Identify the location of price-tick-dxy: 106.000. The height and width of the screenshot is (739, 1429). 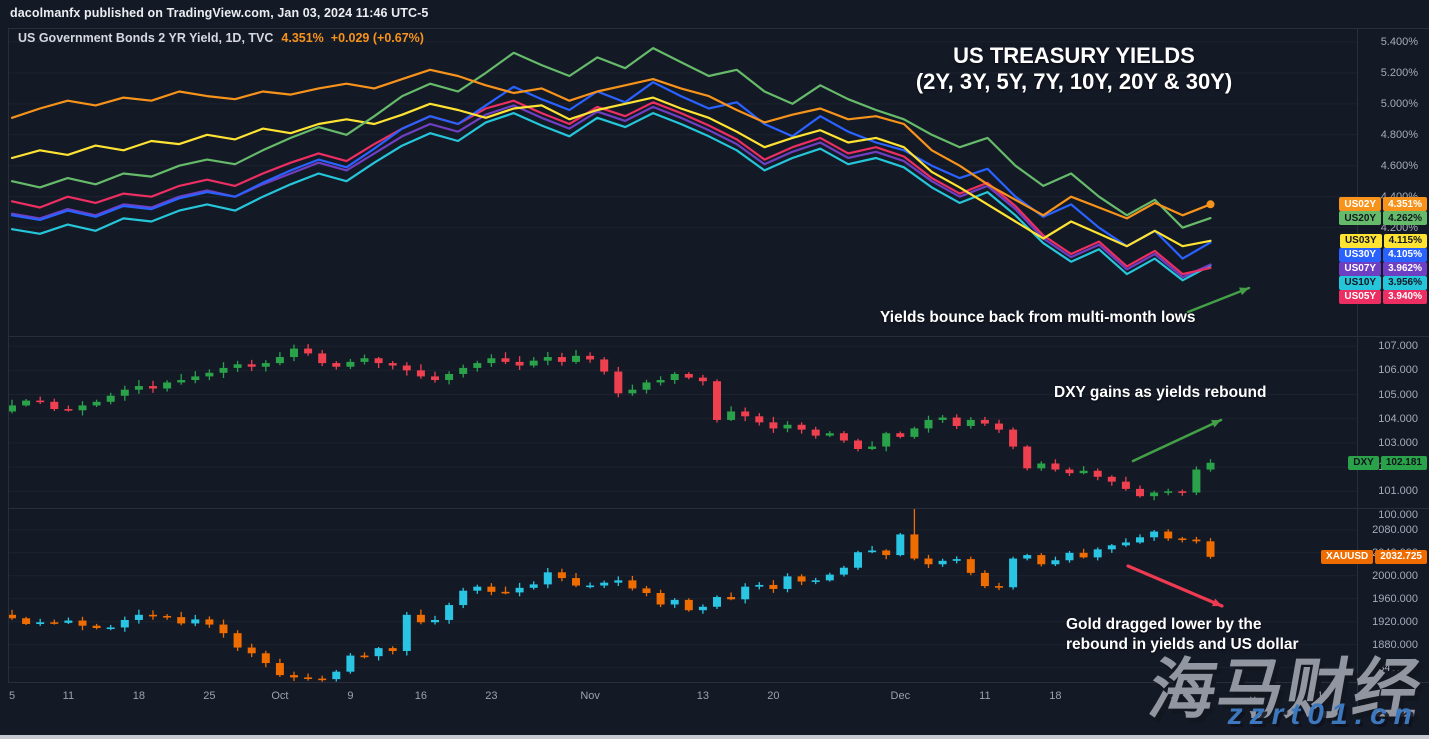
(1398, 370).